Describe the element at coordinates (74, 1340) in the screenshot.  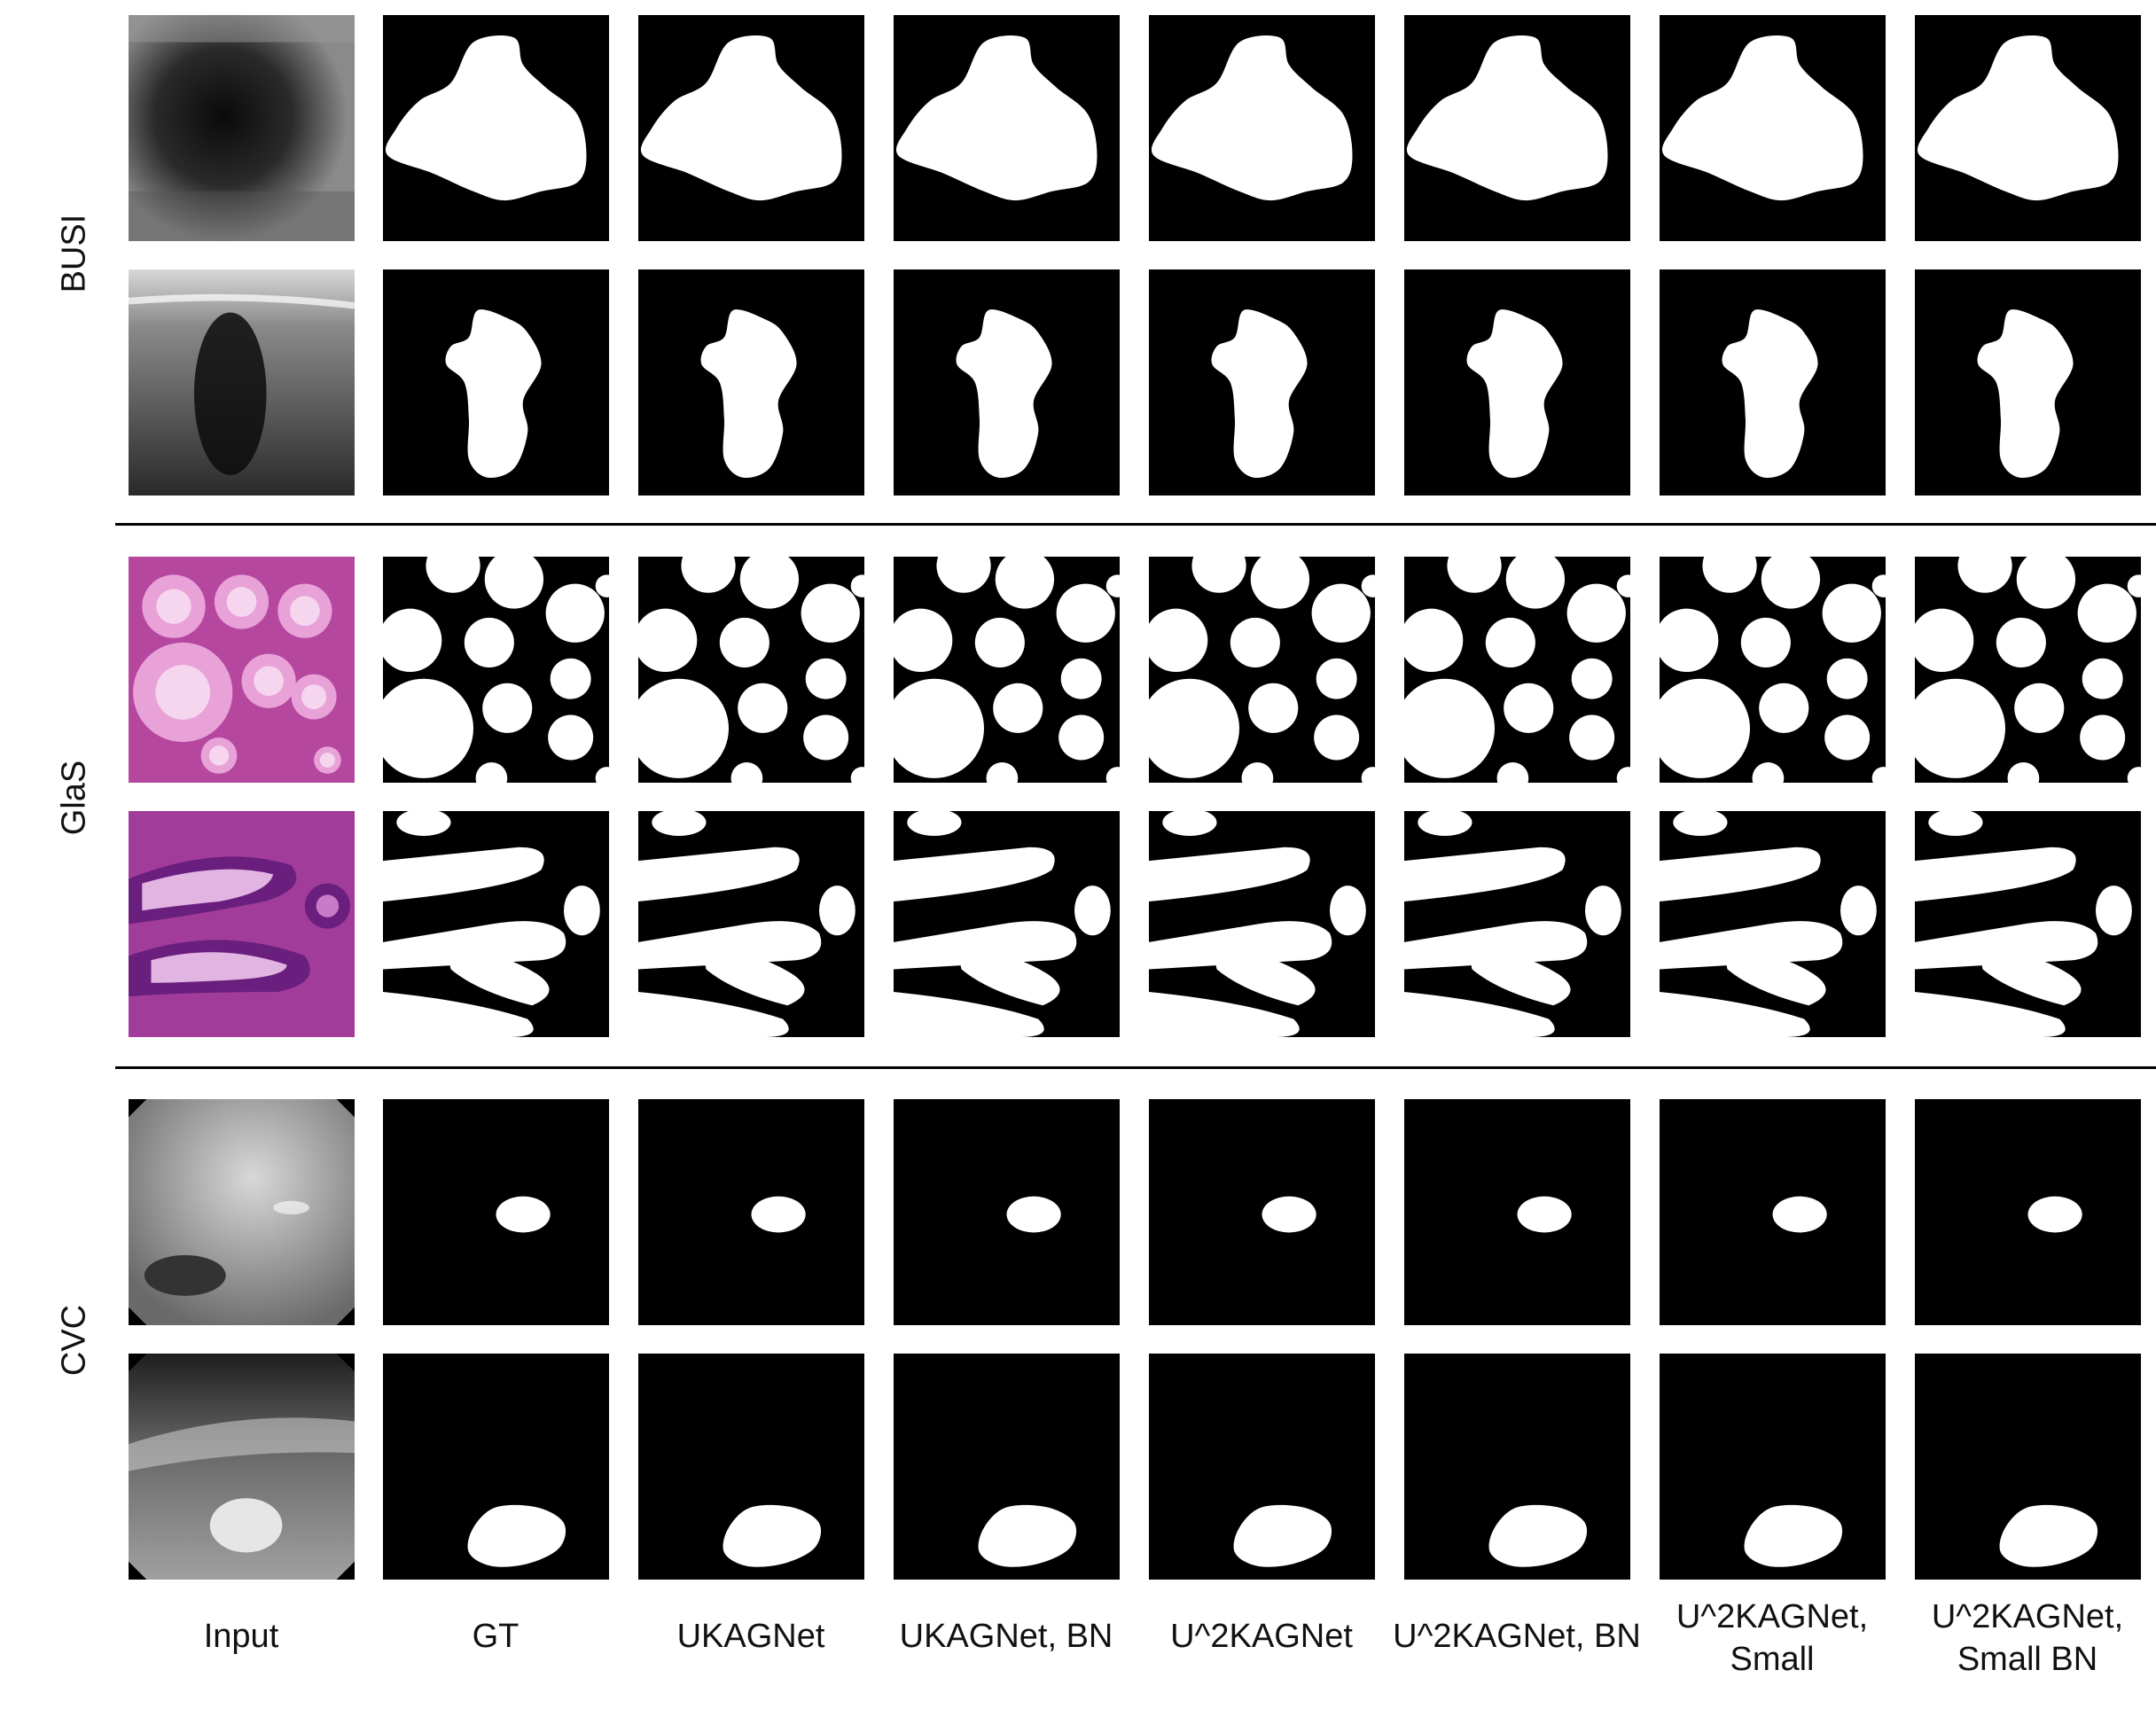
I see `row-label-cvc: CVC` at that location.